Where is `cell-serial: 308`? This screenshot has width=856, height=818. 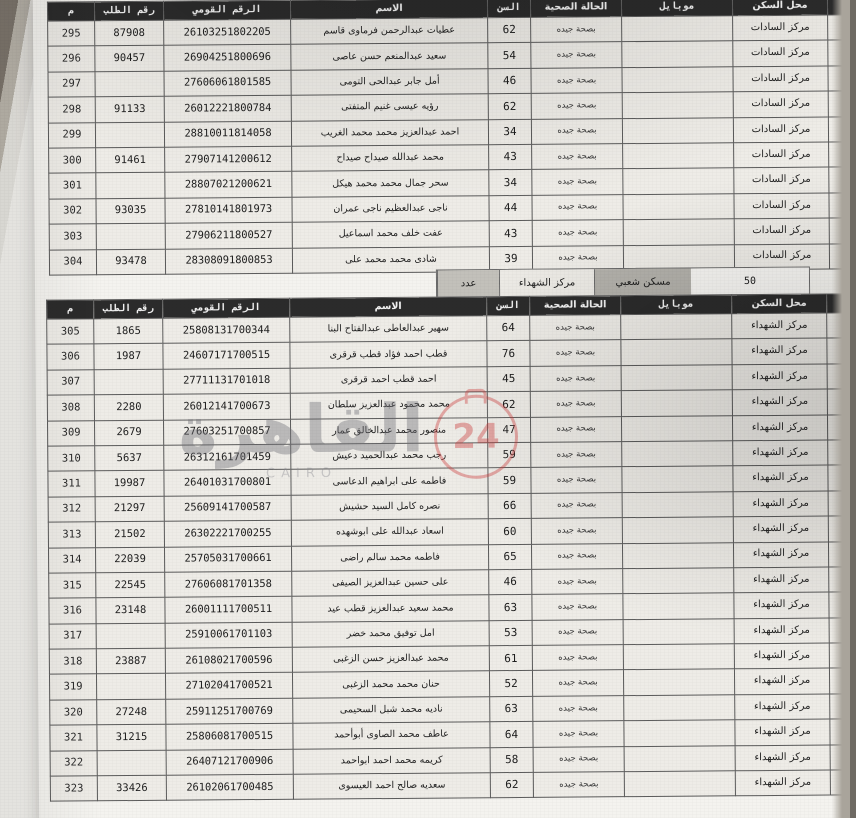
cell-serial: 308 is located at coordinates (71, 407).